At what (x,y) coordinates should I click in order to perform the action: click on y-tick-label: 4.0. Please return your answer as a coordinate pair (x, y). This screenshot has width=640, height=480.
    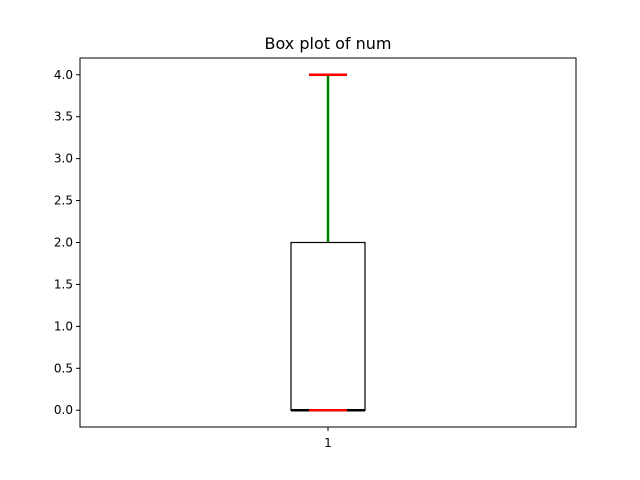
    Looking at the image, I should click on (63, 75).